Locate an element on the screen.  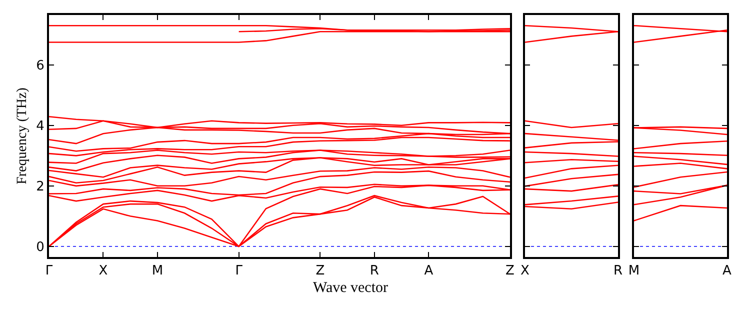
y-axis-title: Frequency (THz) is located at coordinates (22, 135).